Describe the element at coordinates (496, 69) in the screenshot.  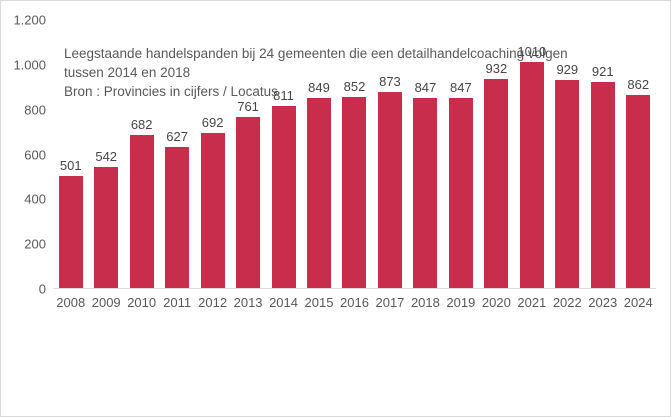
I see `bar-value-label: 932` at that location.